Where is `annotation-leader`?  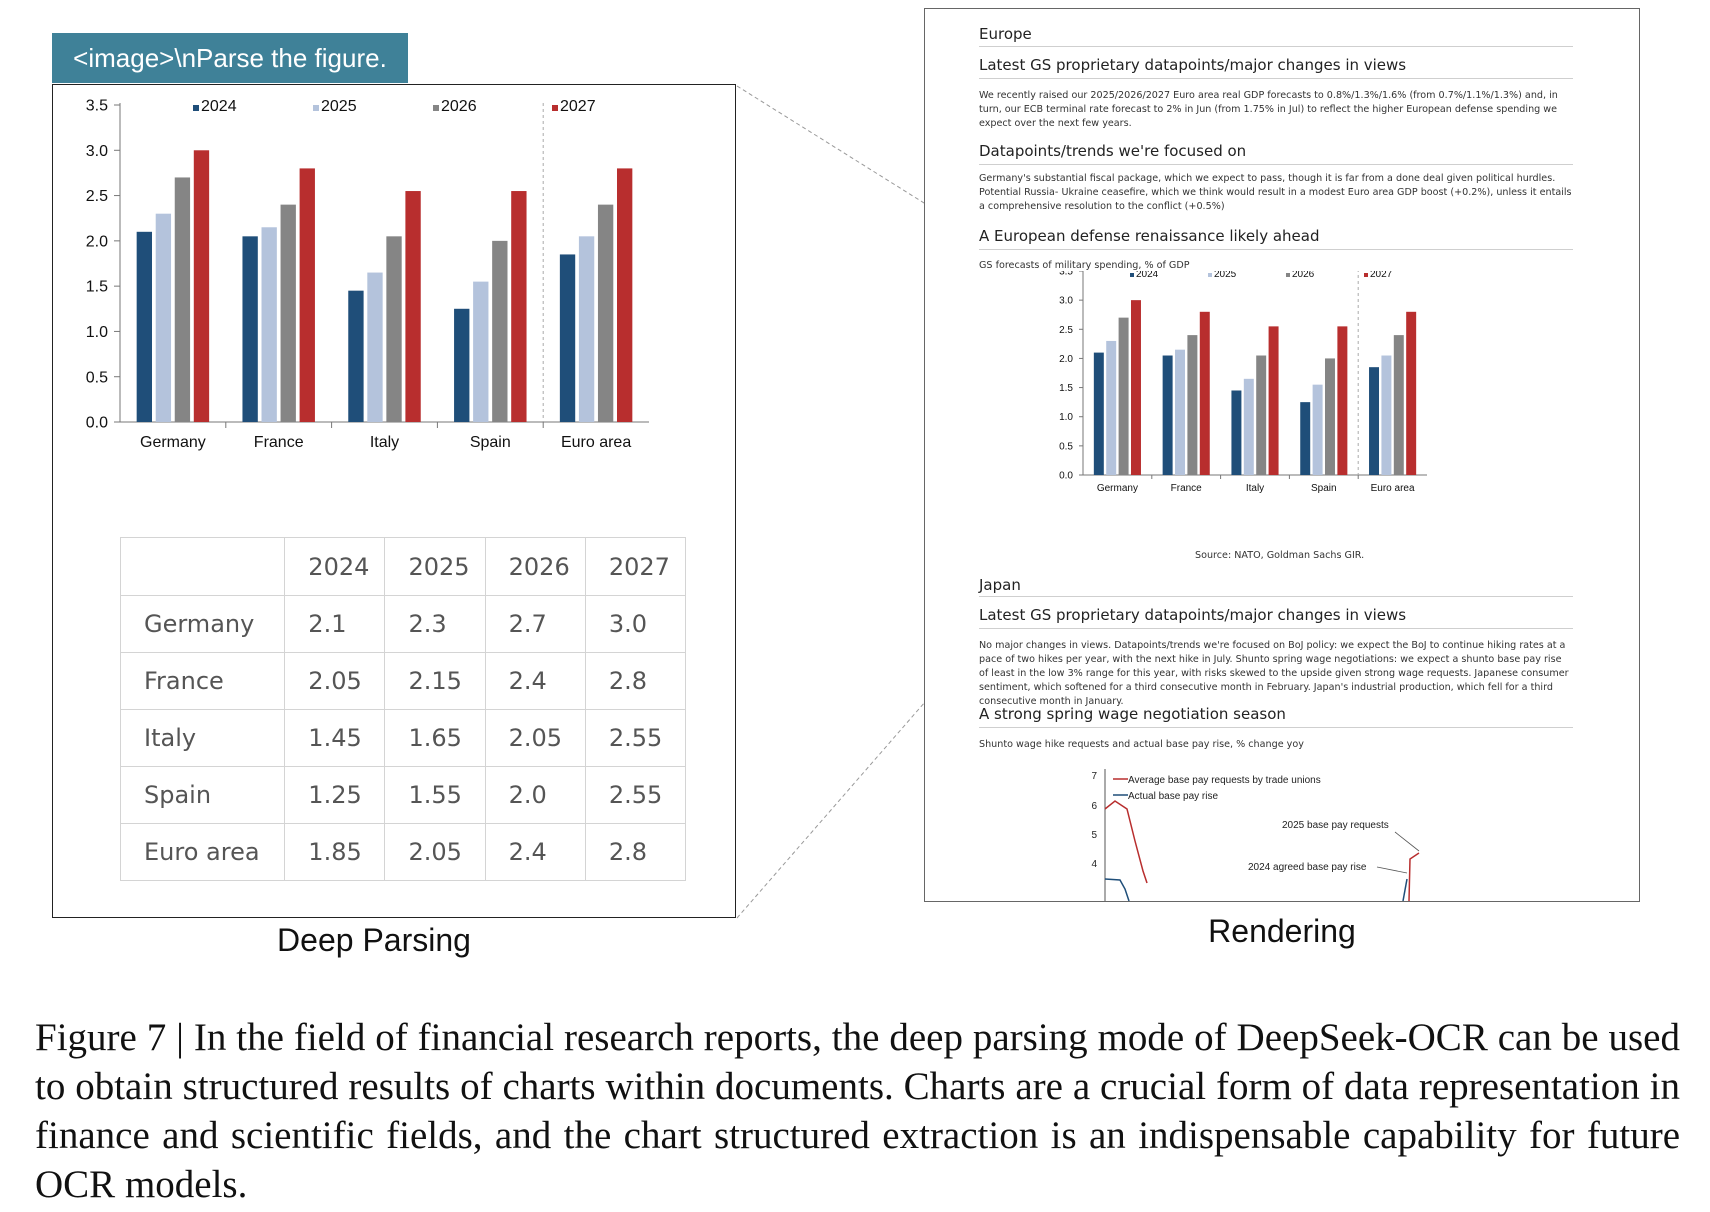
annotation-leader is located at coordinates (1407, 841).